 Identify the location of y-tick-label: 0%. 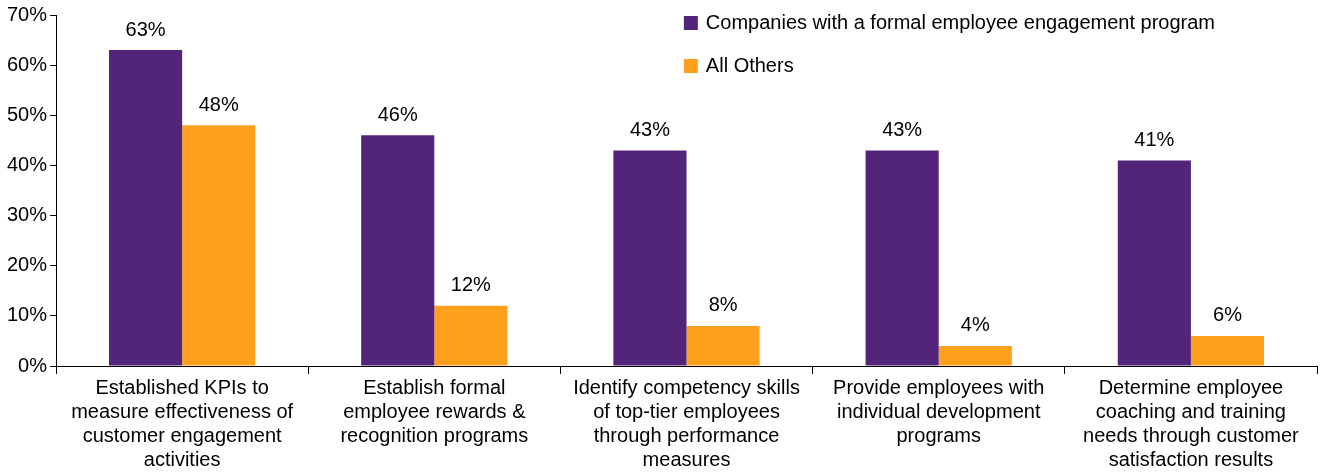
(33, 364).